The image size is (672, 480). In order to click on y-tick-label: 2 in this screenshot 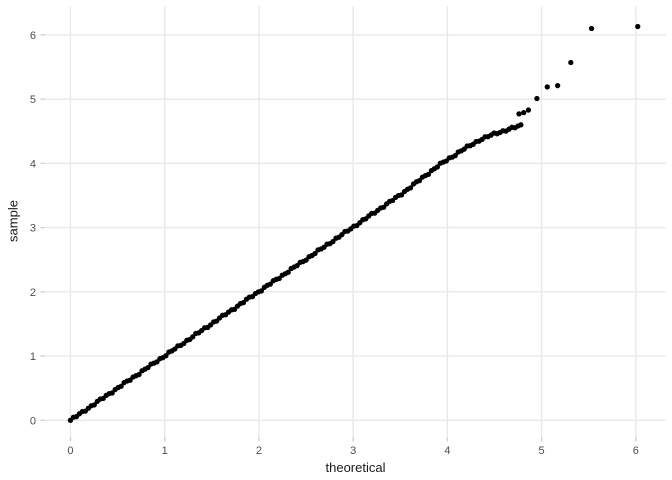, I will do `click(33, 293)`.